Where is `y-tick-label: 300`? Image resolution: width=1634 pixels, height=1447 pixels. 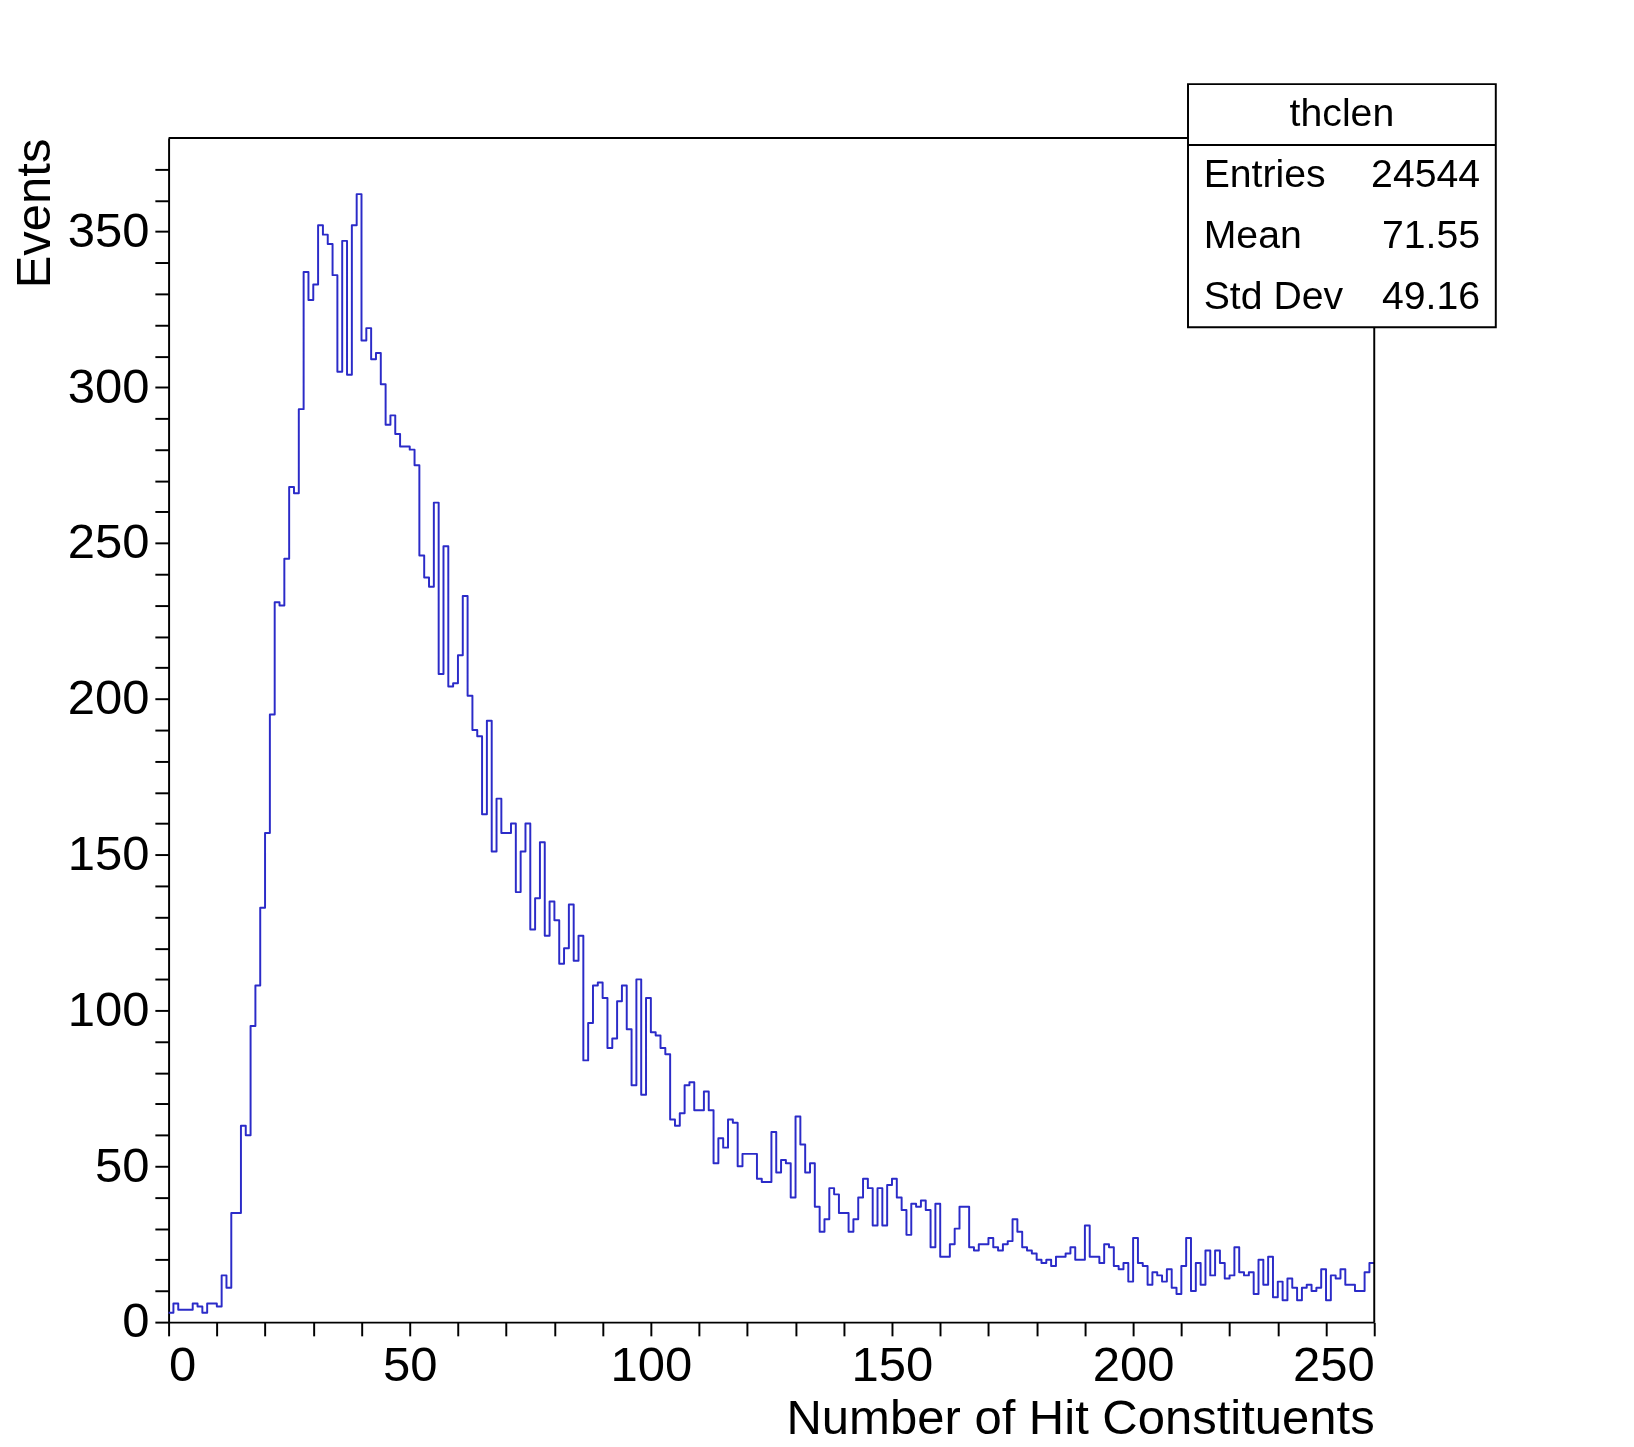
y-tick-label: 300 is located at coordinates (108, 385).